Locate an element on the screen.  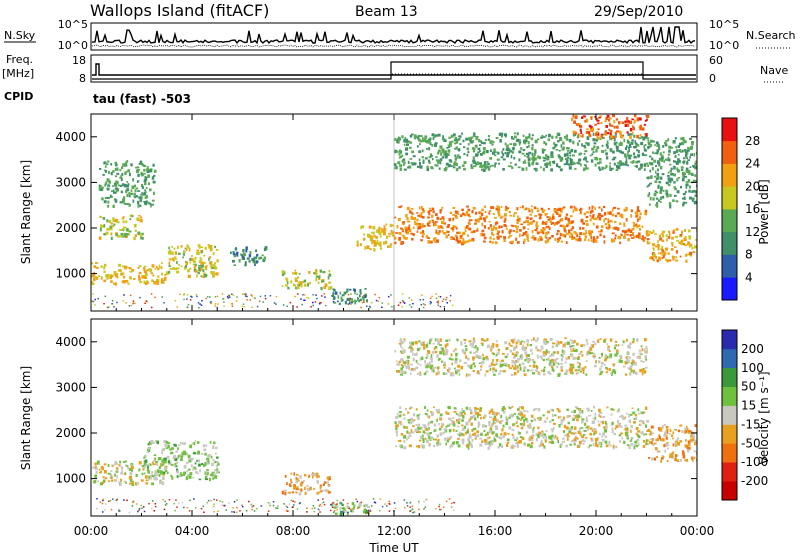
power-tick-label: 12 is located at coordinates (752, 232).